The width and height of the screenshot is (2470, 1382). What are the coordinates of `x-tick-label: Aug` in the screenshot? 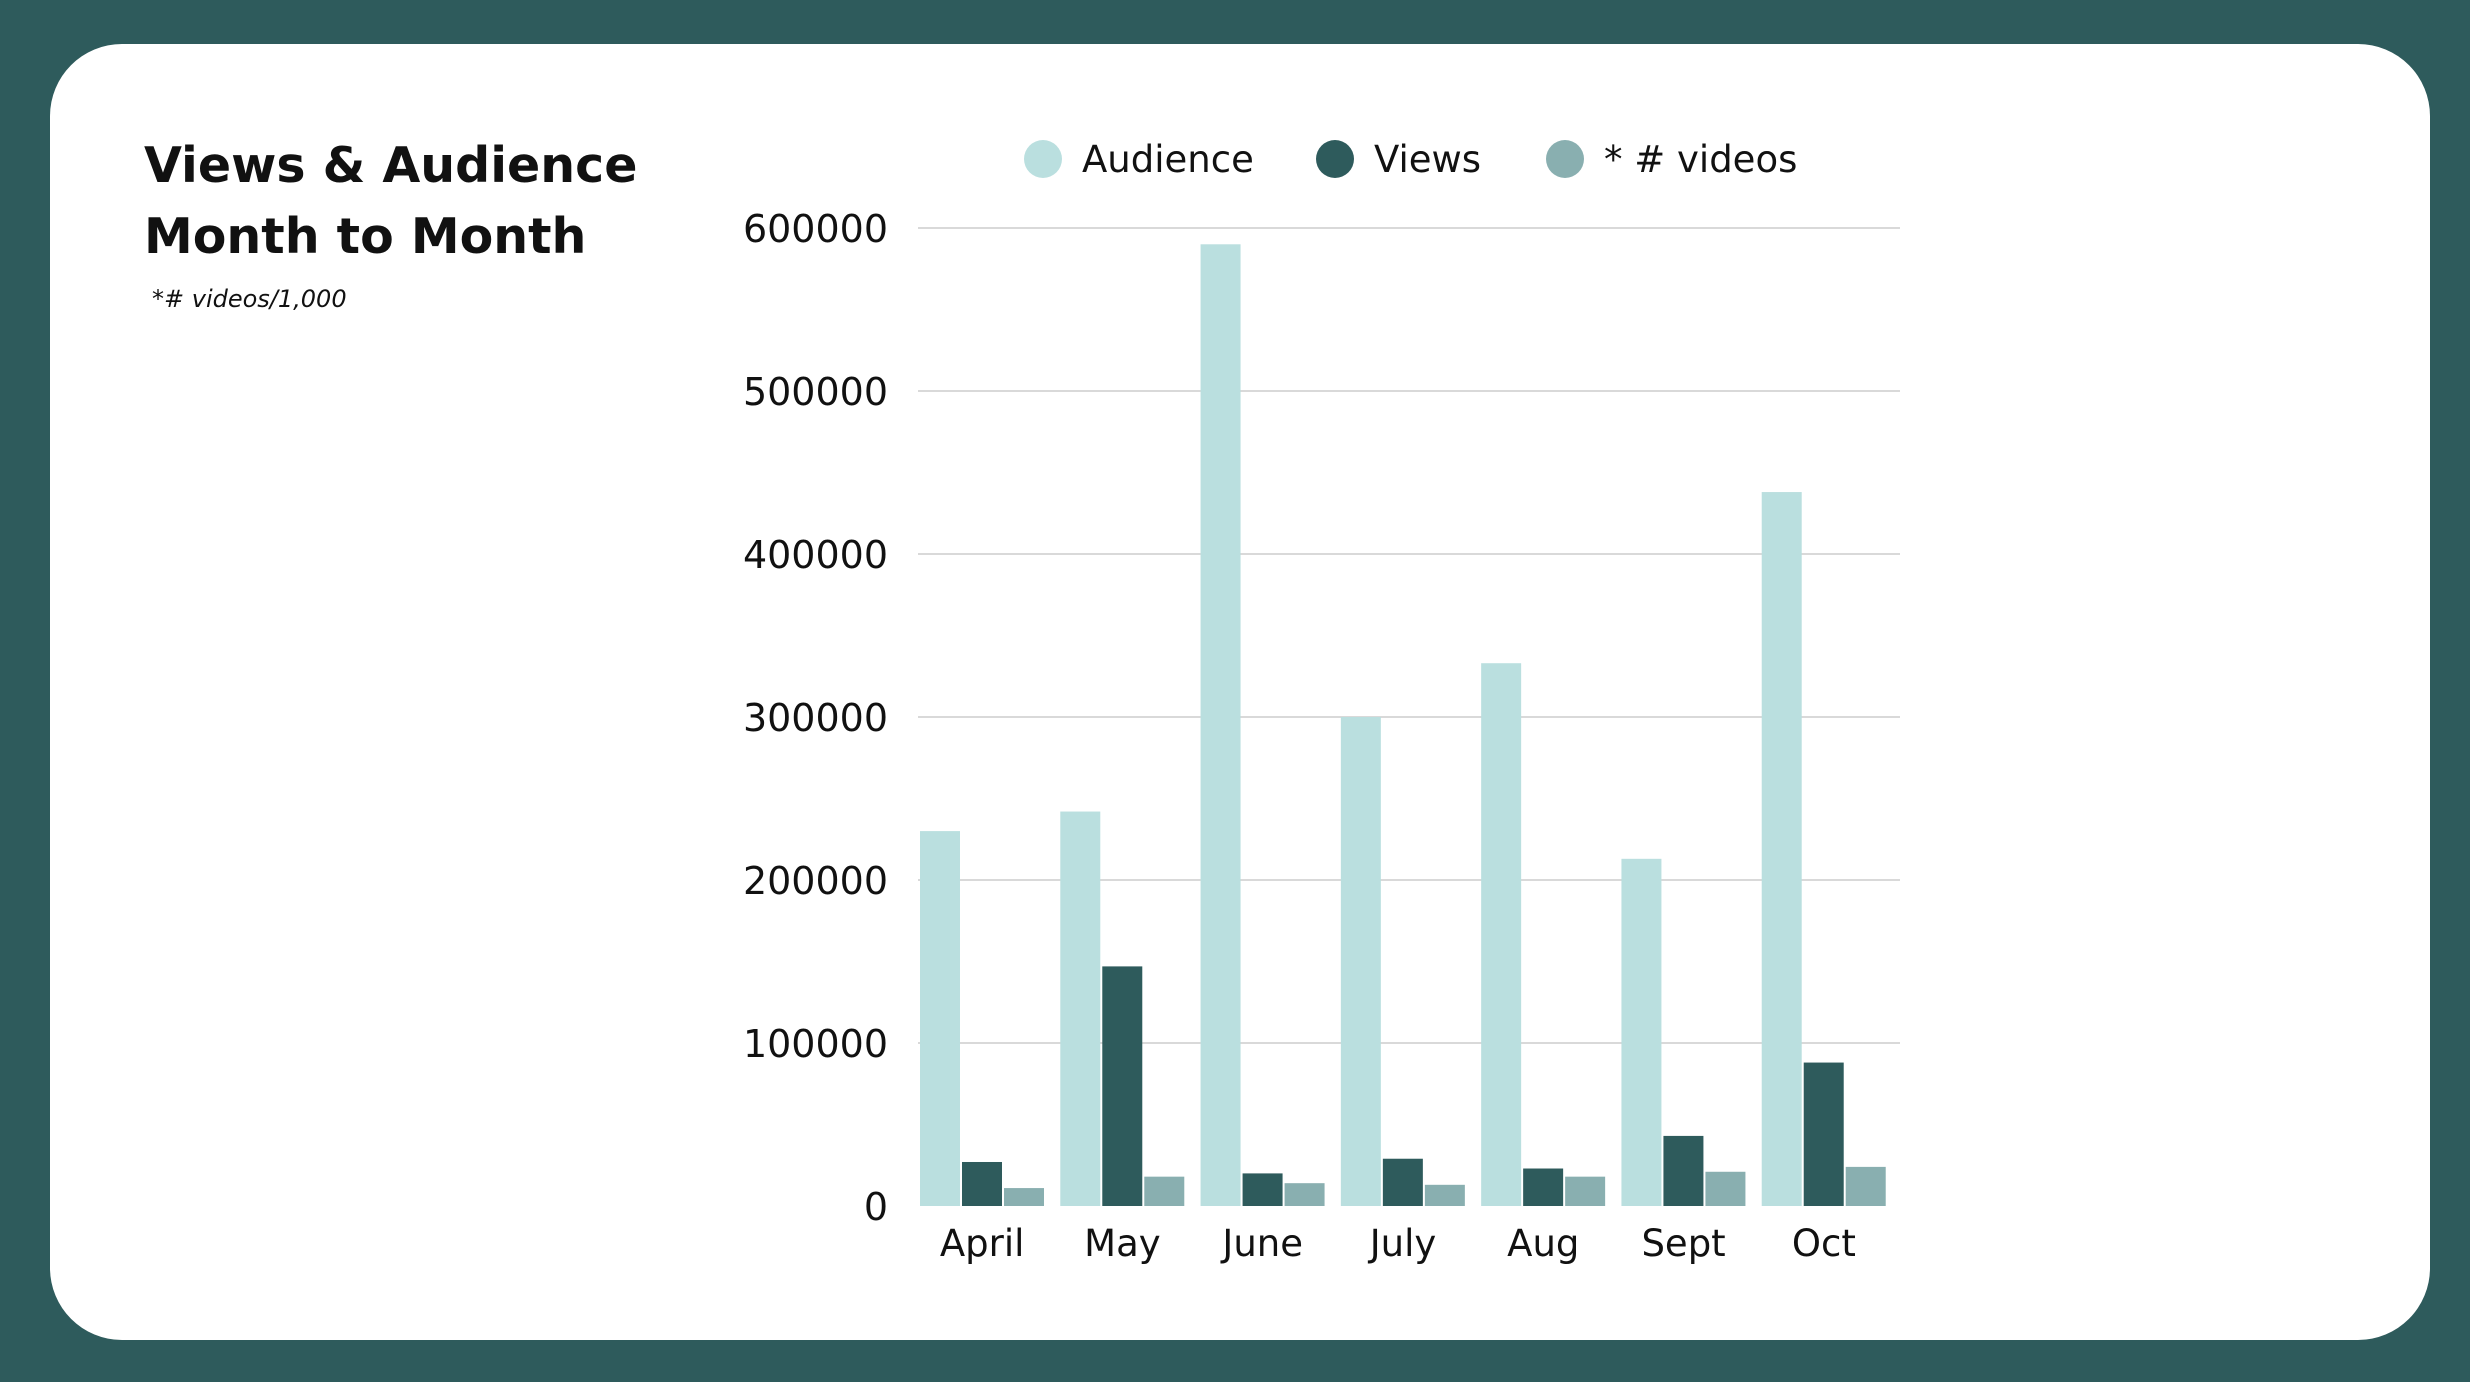 It's located at (1543, 1243).